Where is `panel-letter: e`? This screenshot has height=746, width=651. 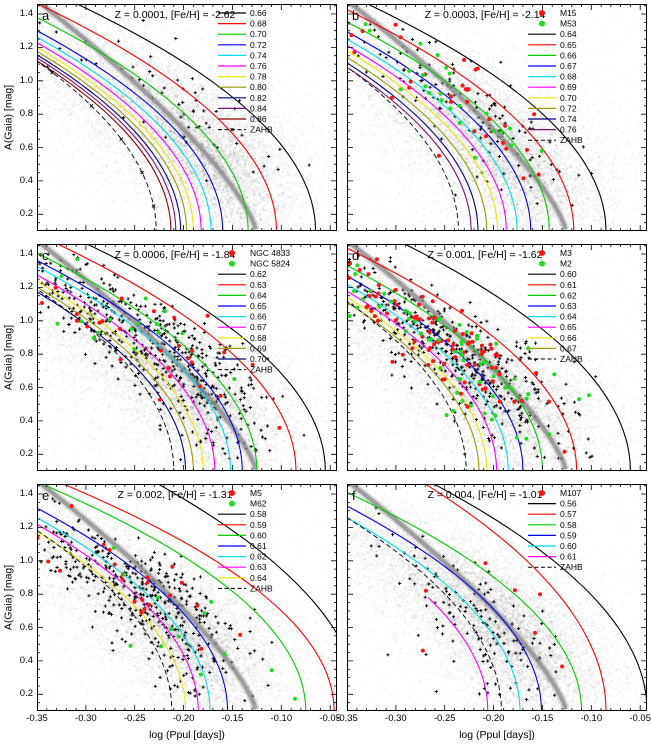 panel-letter: e is located at coordinates (45, 495).